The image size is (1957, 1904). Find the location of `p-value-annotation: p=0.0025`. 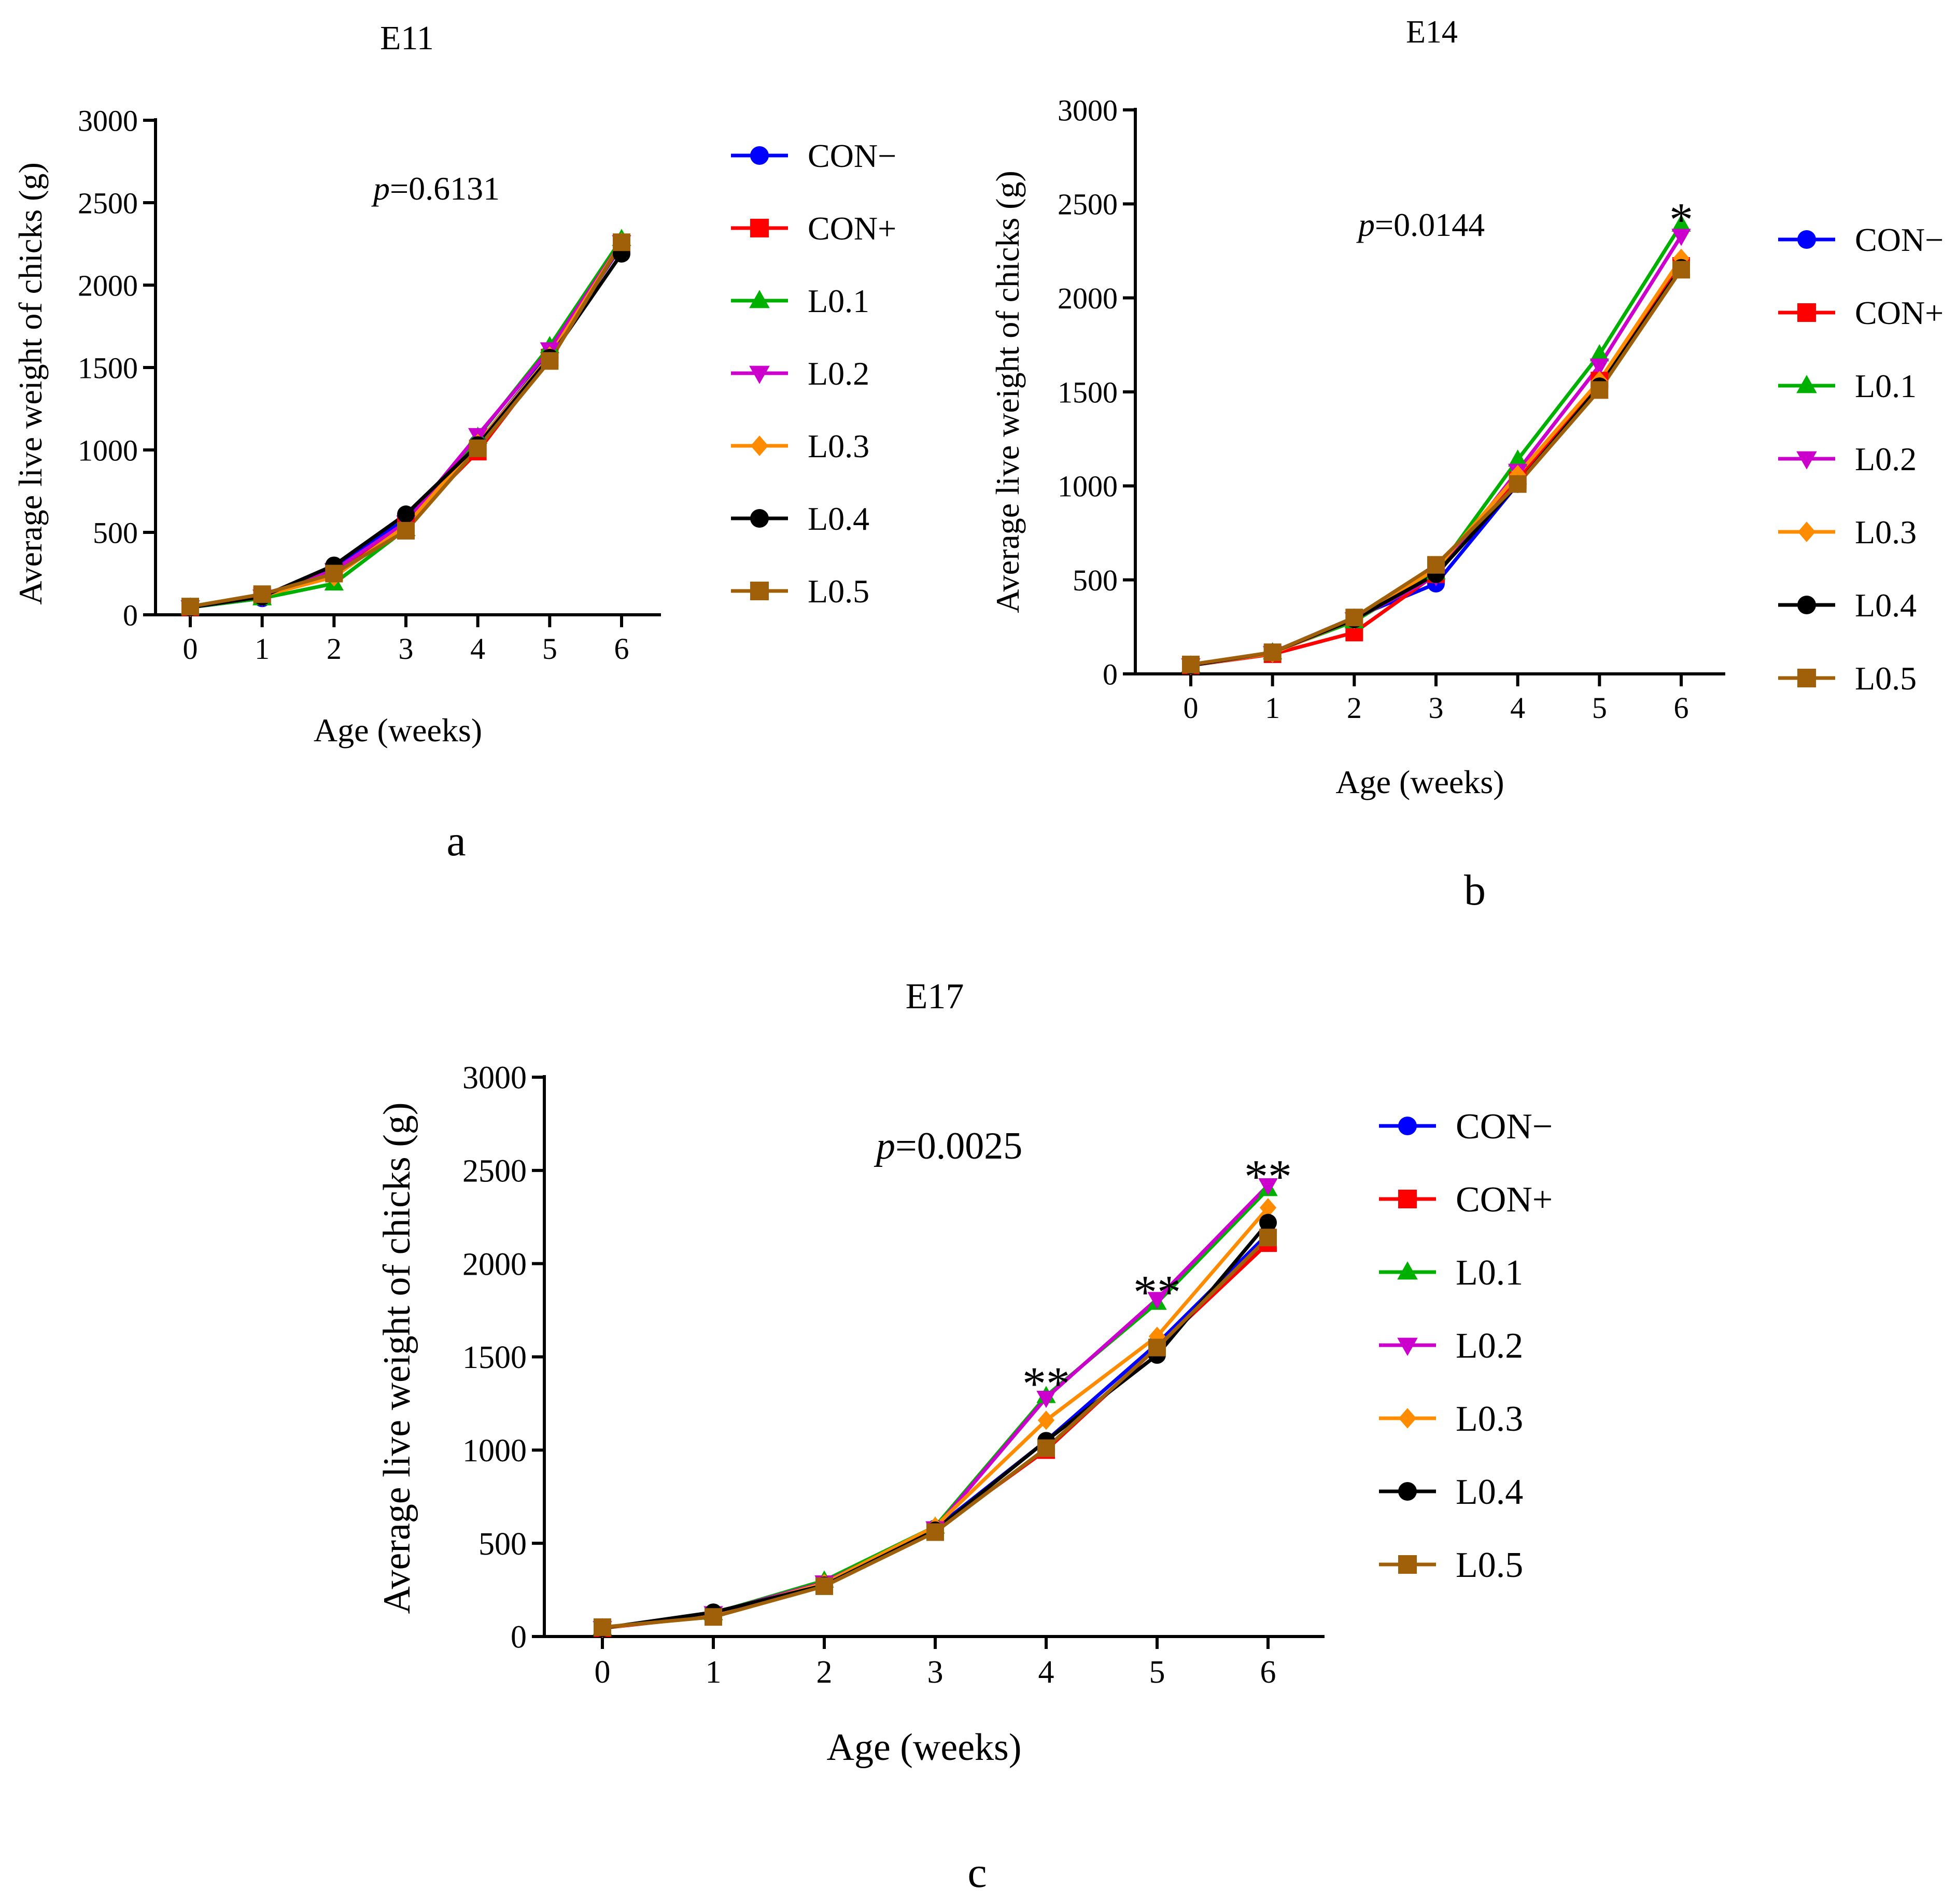

p-value-annotation: p=0.0025 is located at coordinates (948, 1146).